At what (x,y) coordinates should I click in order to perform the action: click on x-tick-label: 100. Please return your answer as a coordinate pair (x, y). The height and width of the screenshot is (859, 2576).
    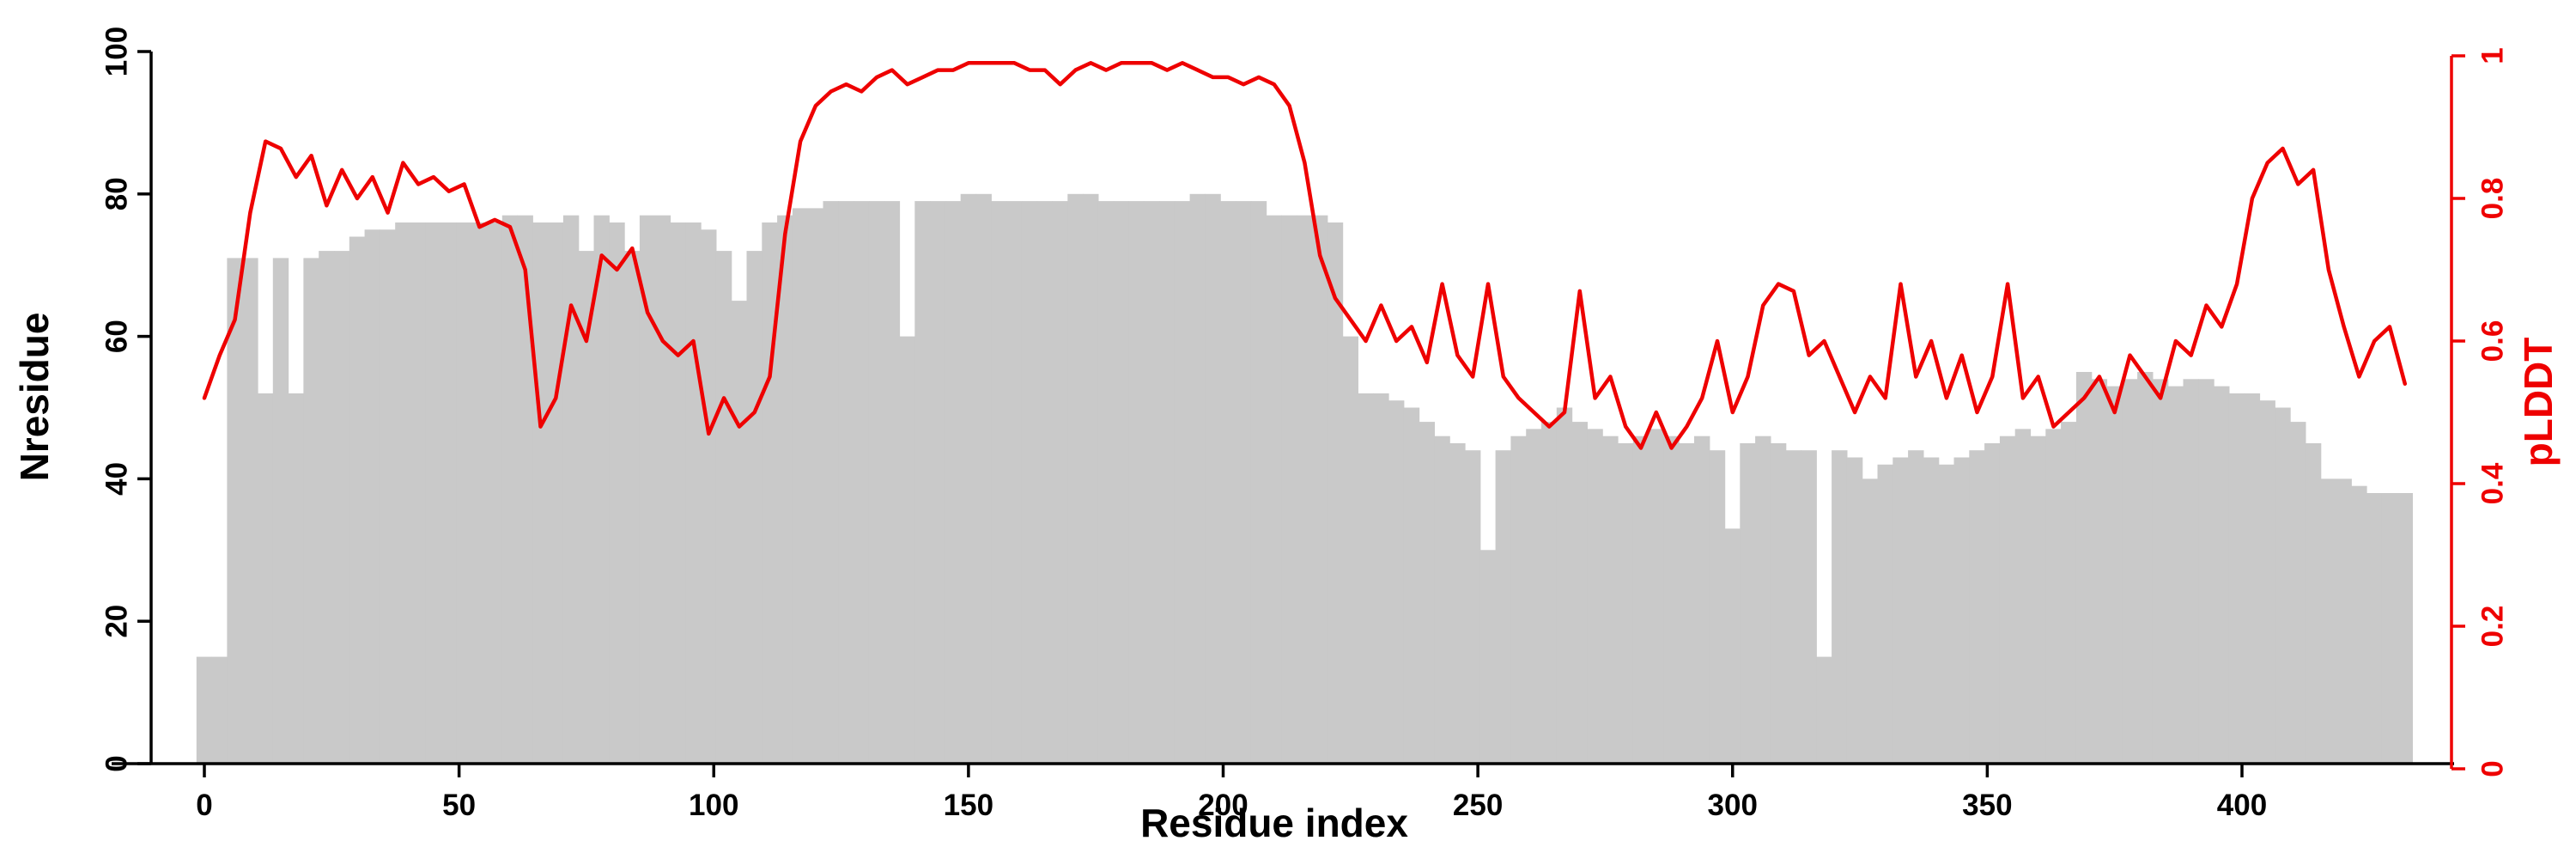
    Looking at the image, I should click on (713, 806).